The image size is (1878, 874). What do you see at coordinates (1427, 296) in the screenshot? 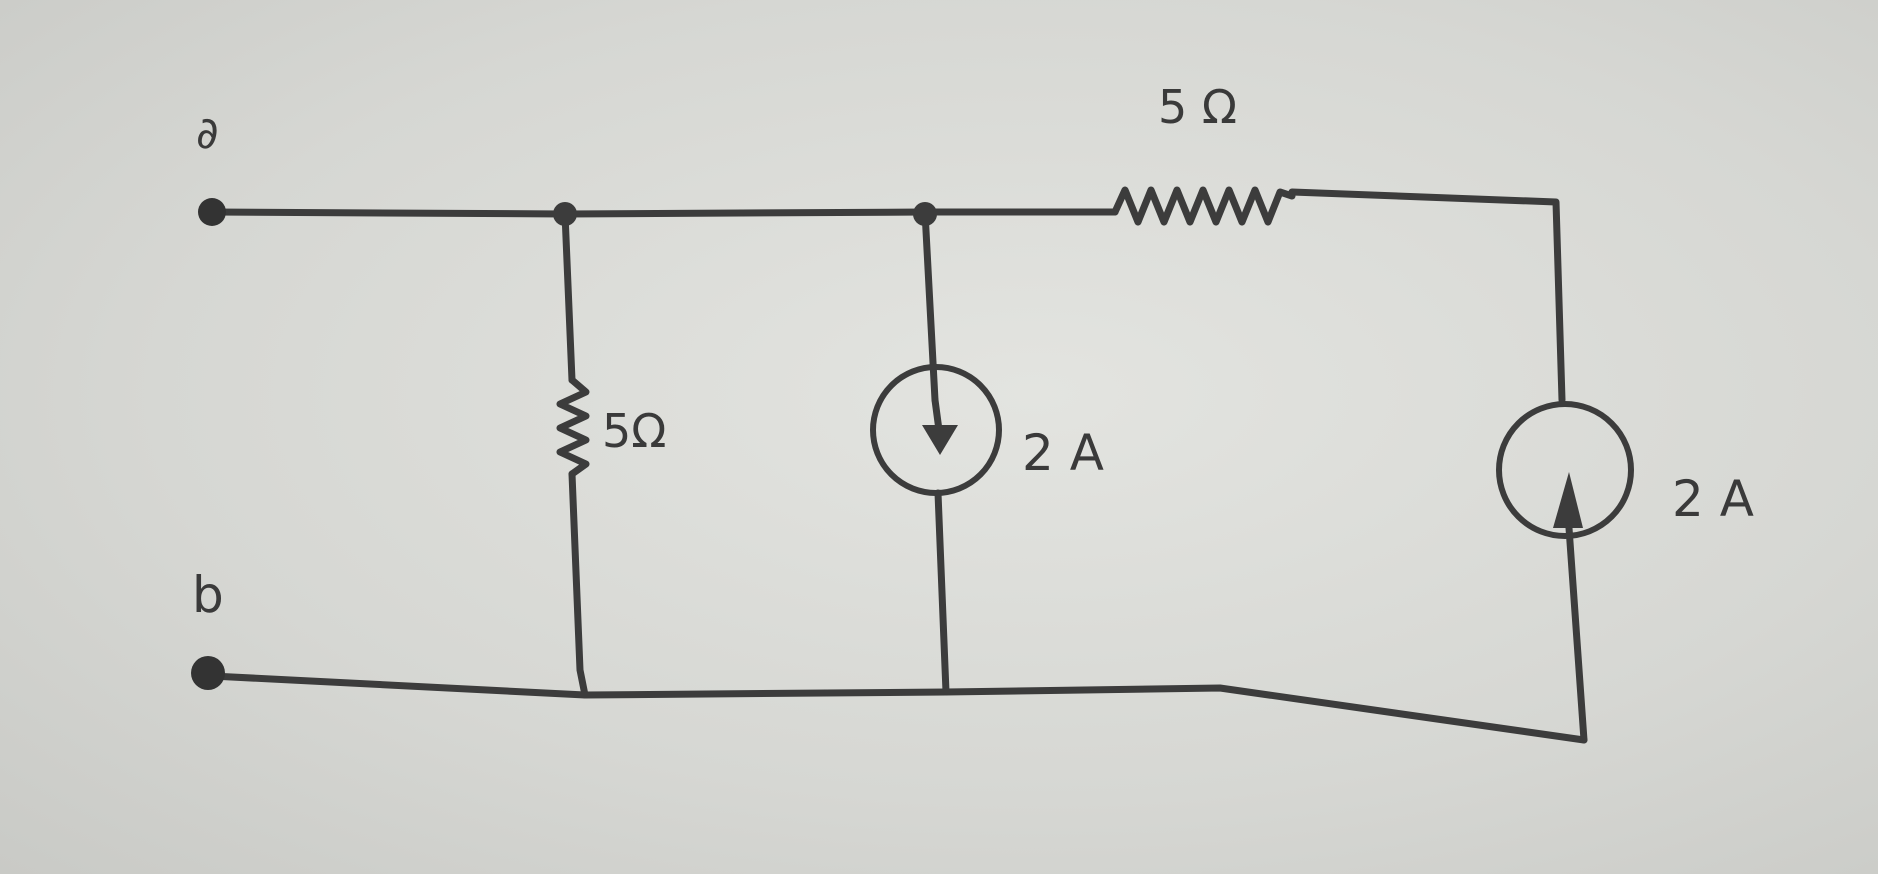
I see `top-wire-right` at bounding box center [1427, 296].